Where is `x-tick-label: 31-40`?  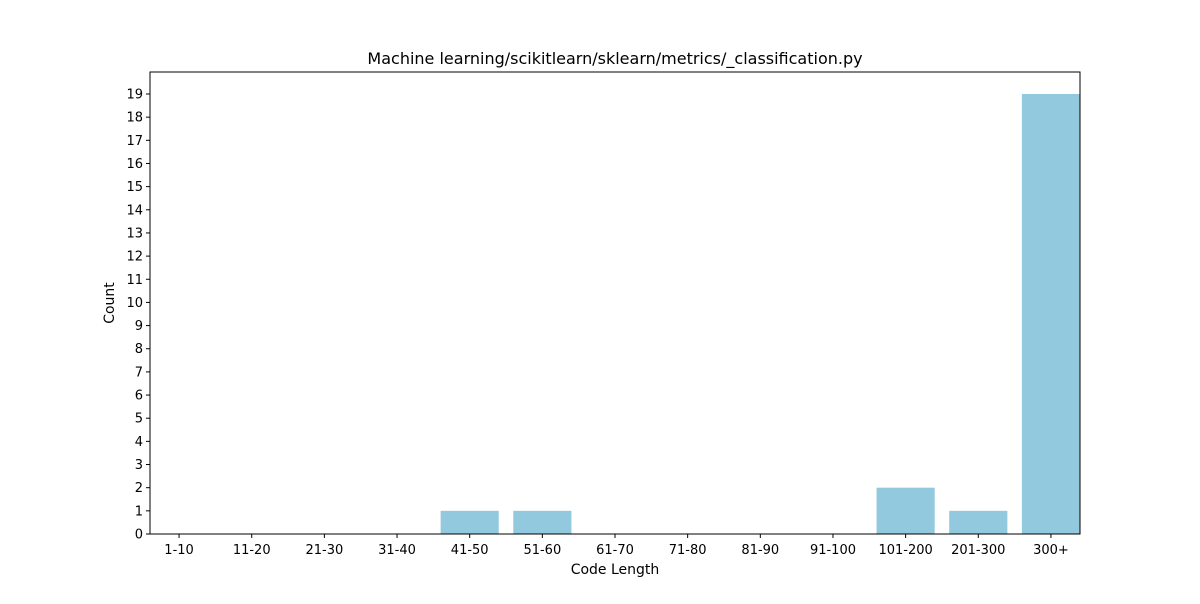
x-tick-label: 31-40 is located at coordinates (397, 550).